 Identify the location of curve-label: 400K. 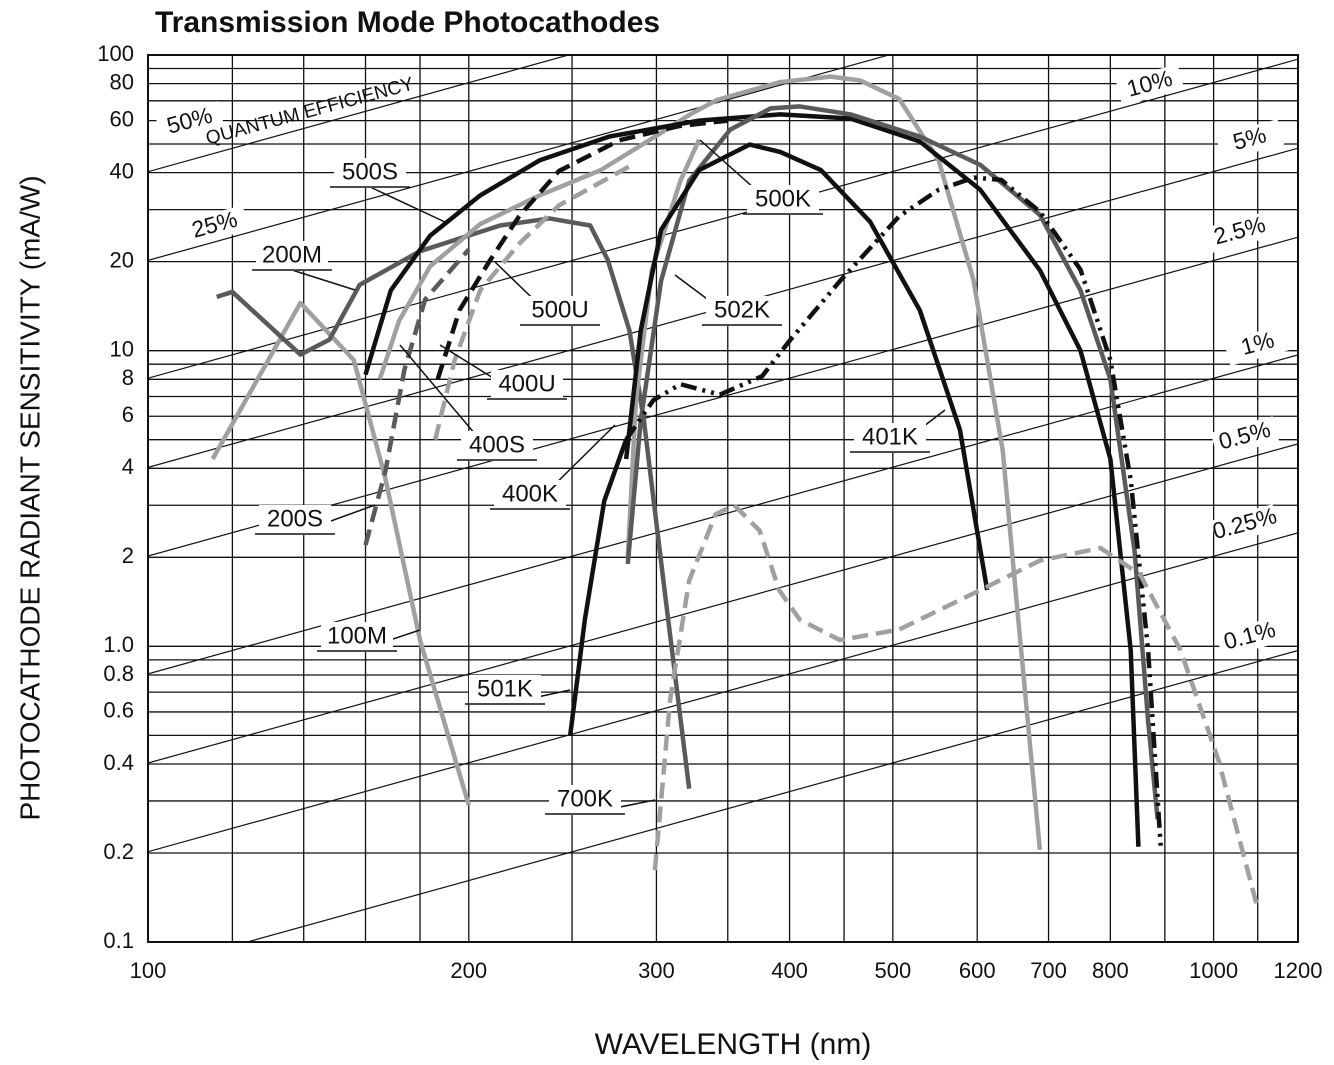
(553, 467).